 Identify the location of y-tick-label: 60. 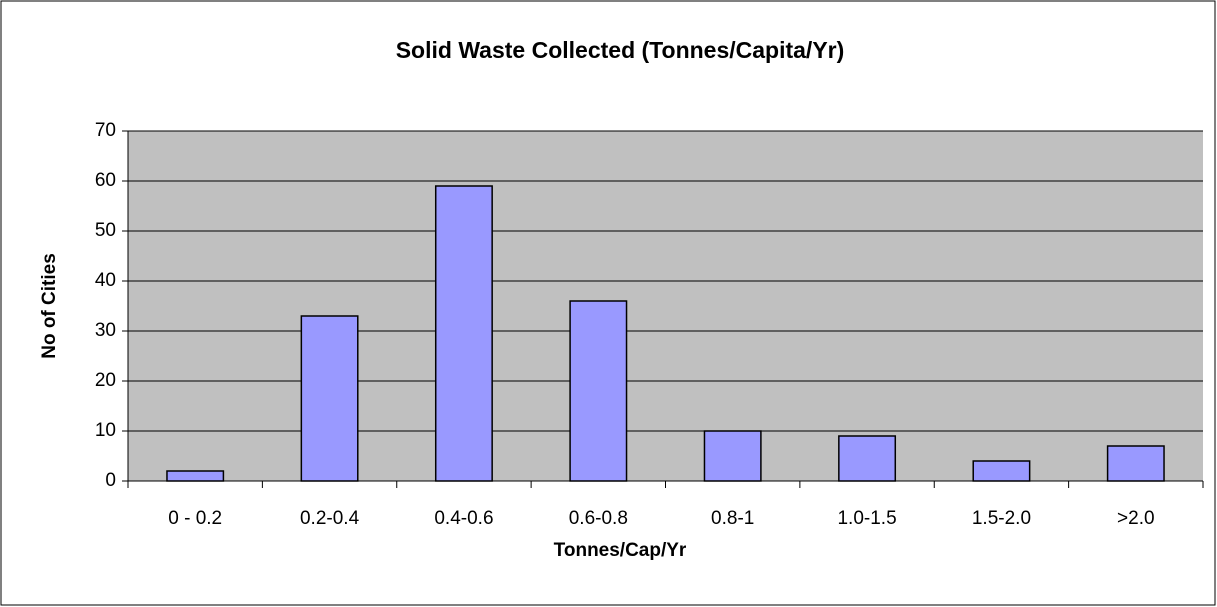
(105, 180).